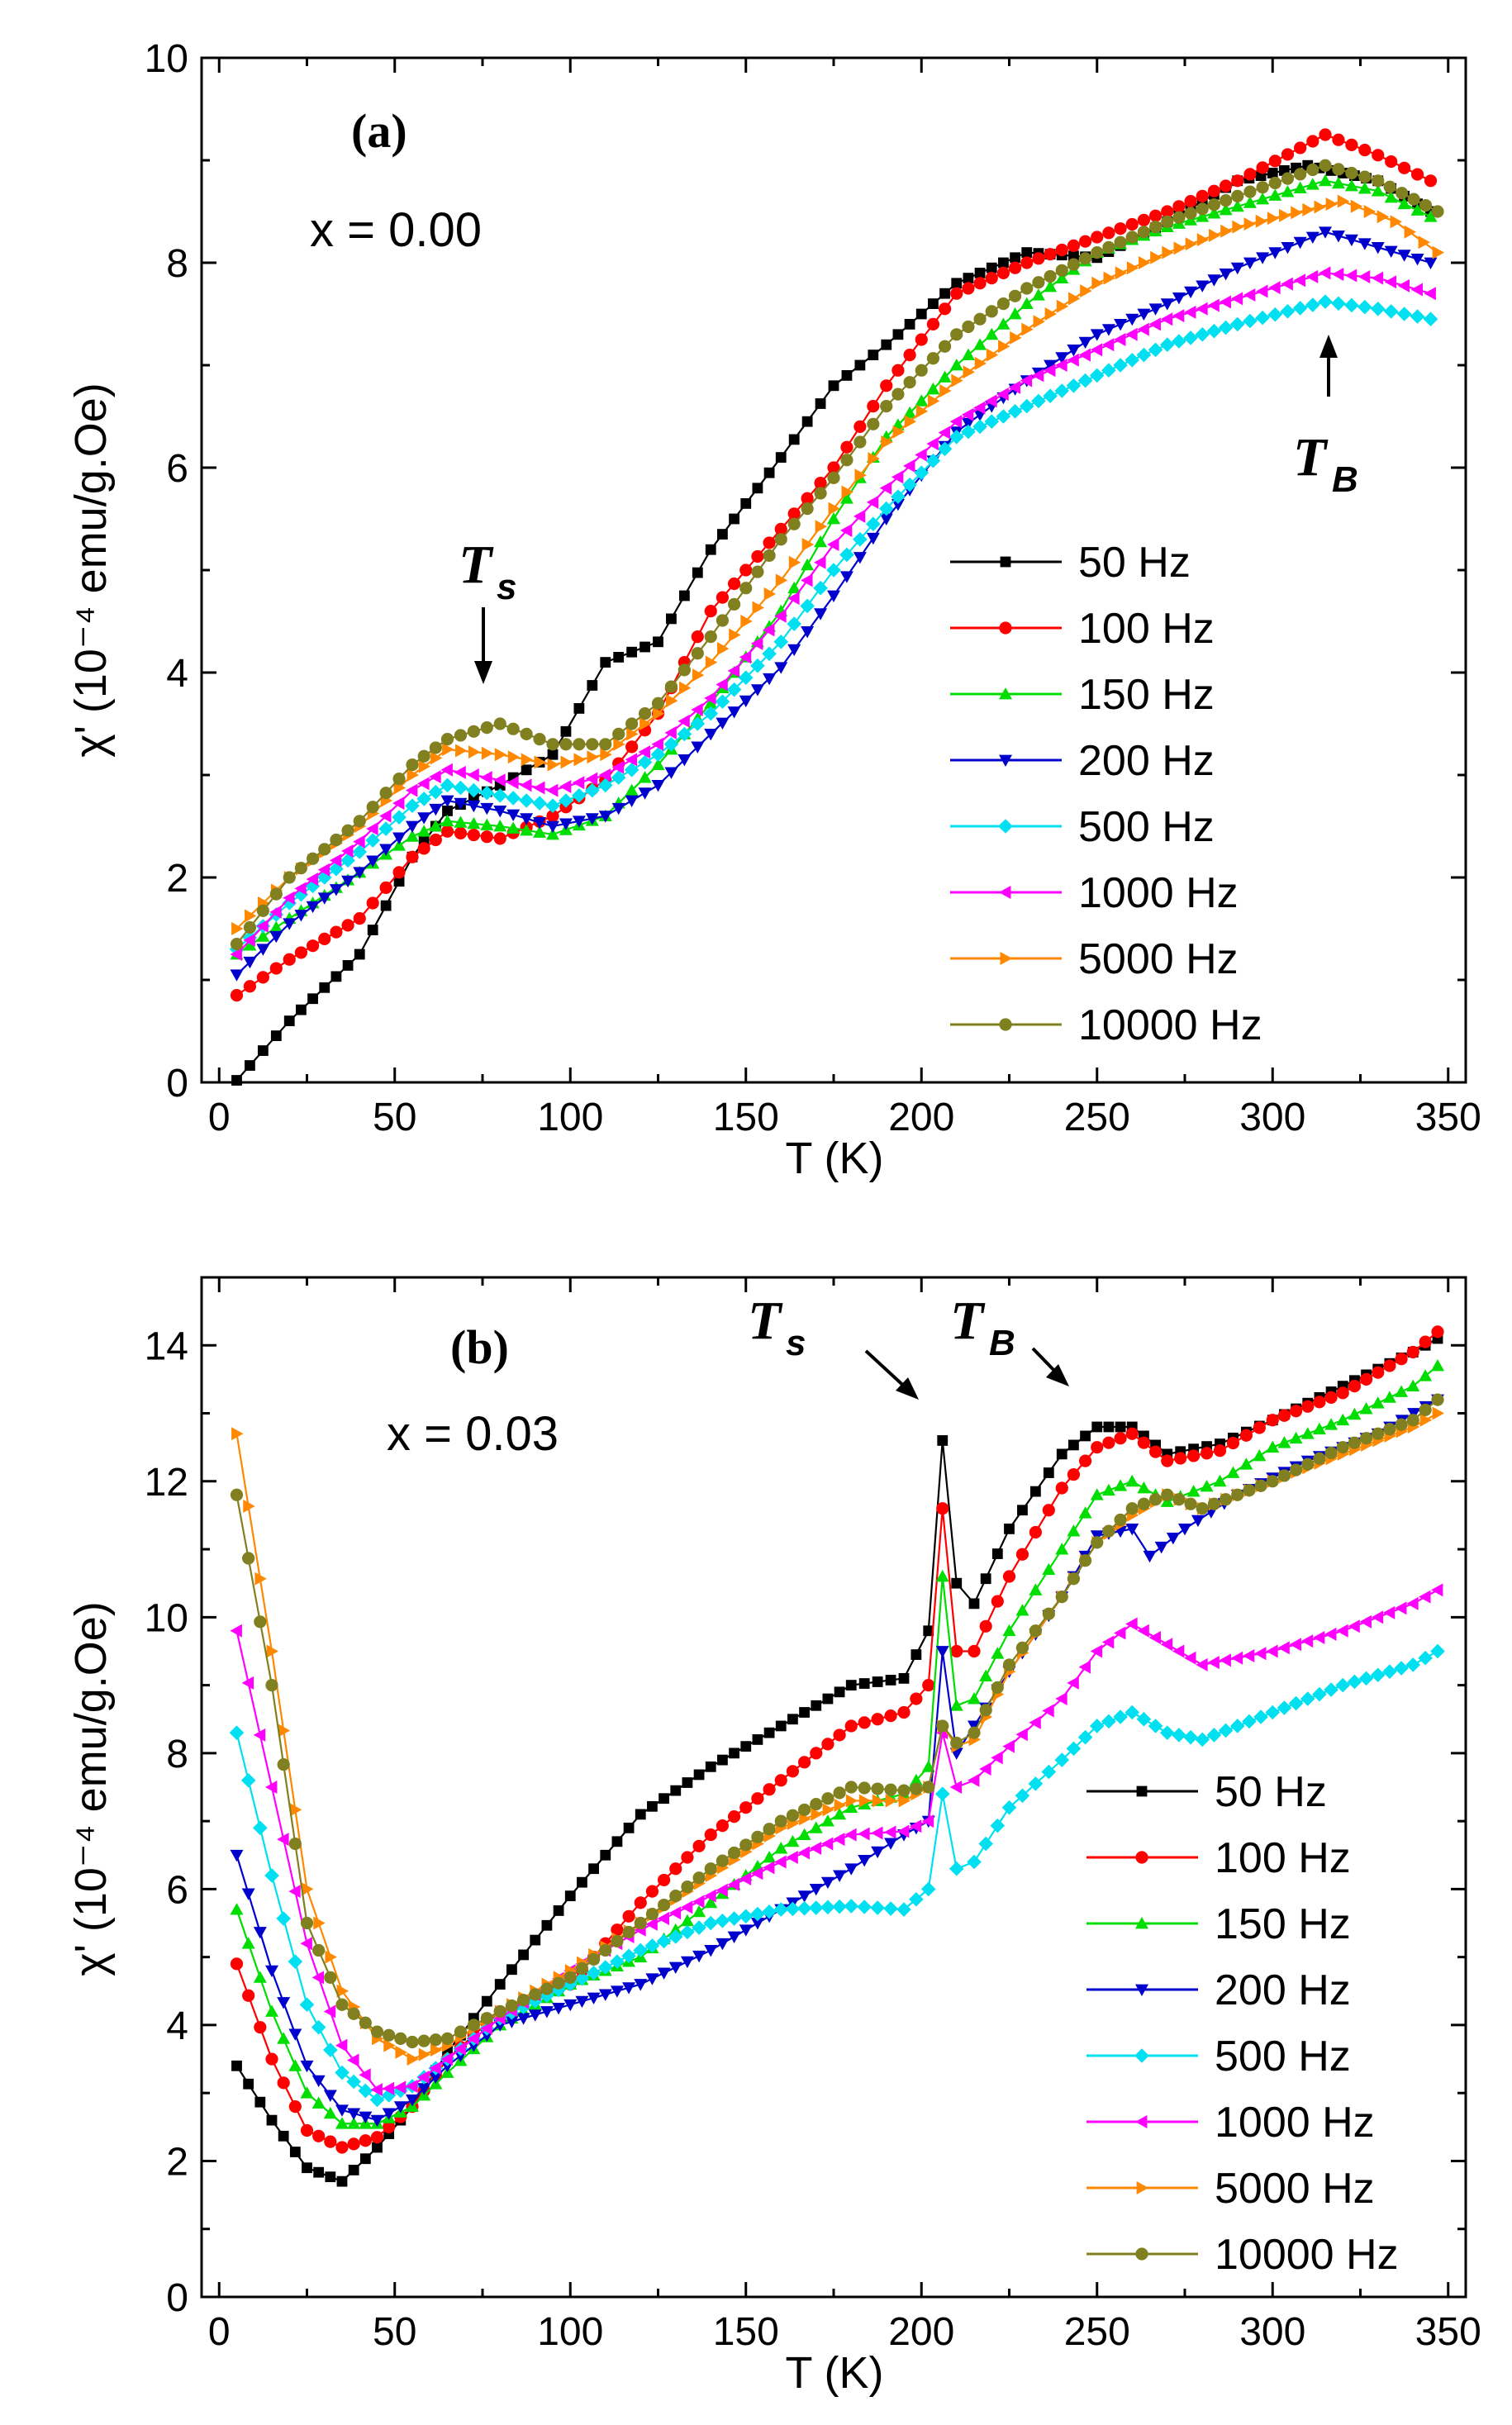 This screenshot has height=2425, width=1512. What do you see at coordinates (1142, 2187) in the screenshot?
I see `panel-b-legend-marker-5000-hz` at bounding box center [1142, 2187].